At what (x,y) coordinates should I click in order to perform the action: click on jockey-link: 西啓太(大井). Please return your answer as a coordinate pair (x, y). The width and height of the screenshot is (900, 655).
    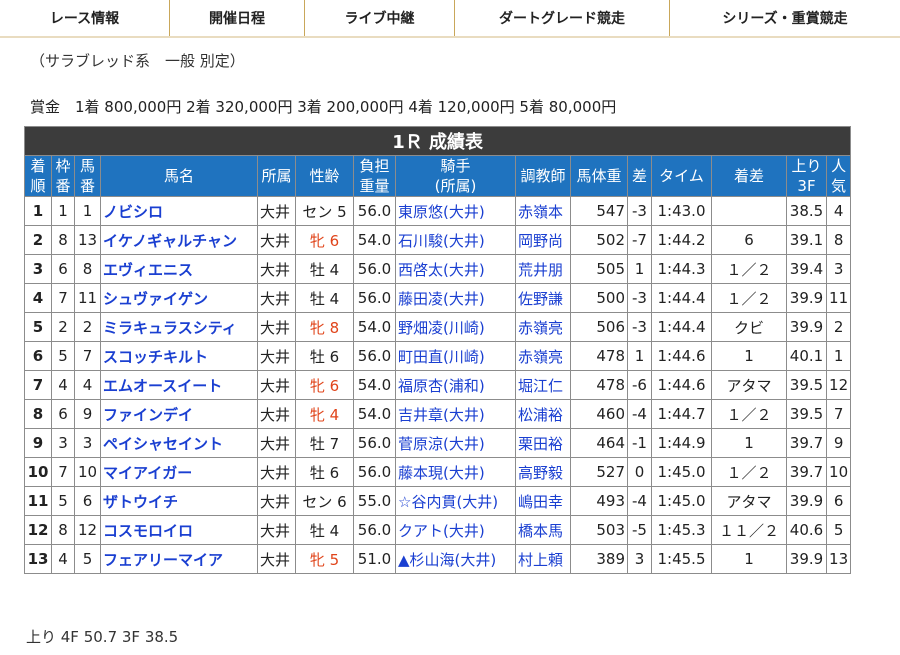
    Looking at the image, I should click on (455, 269).